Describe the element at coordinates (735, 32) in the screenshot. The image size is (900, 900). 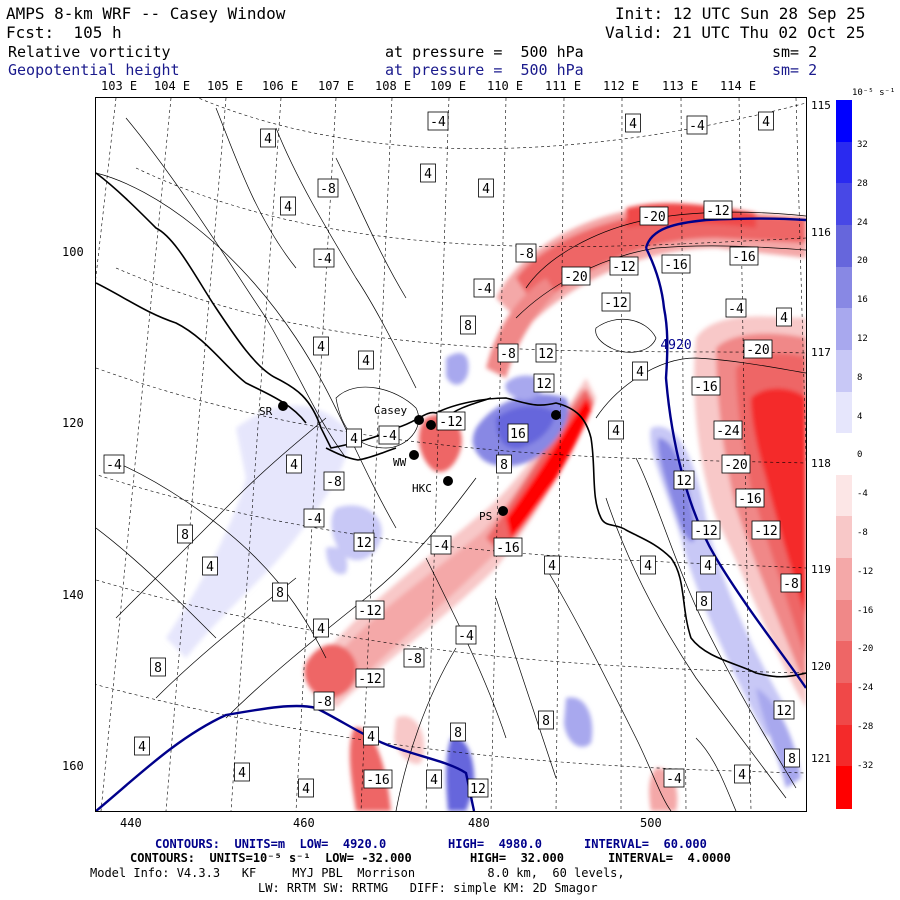
I see `valid-time: Valid: 21 UTC Thu 02 Oct 25` at that location.